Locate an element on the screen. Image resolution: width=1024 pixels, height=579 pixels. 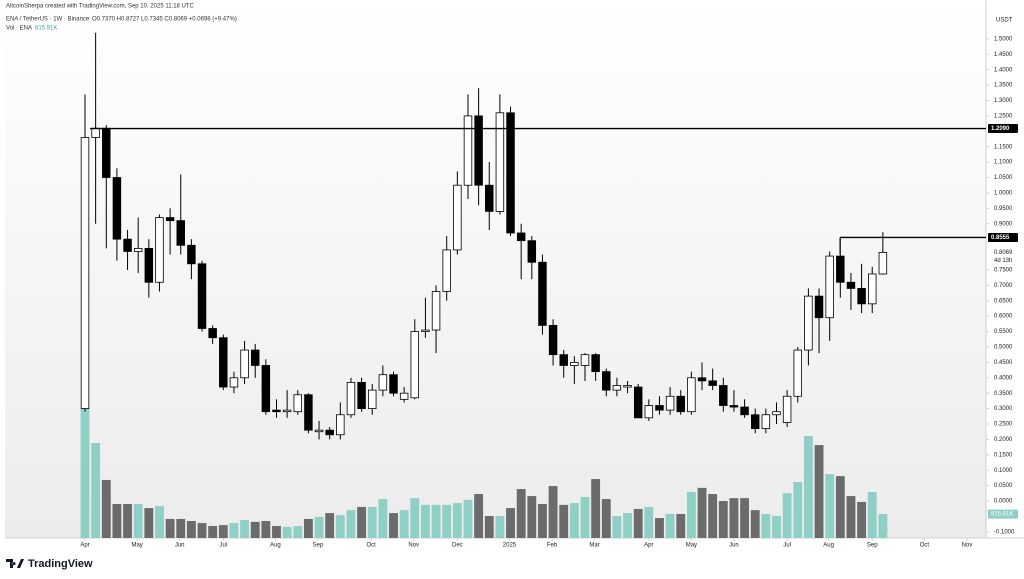
x-tick-label: Sep is located at coordinates (318, 546).